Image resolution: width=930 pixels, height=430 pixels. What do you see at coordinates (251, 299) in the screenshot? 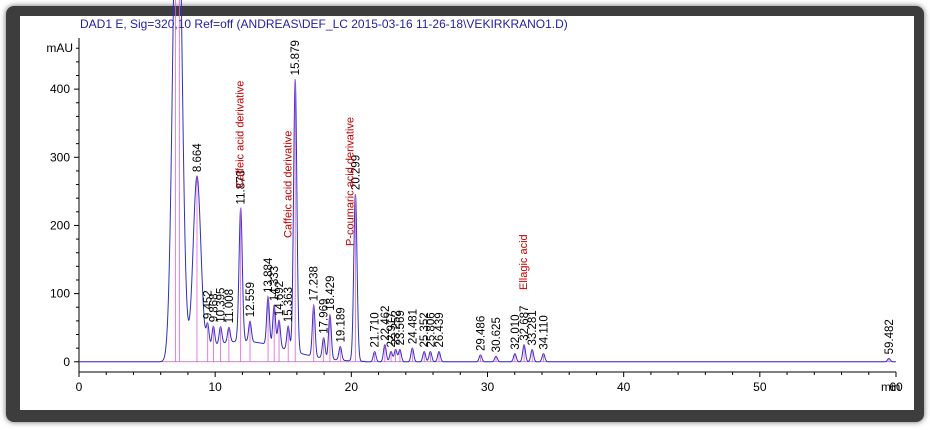
I see `peak-label: 12.559` at bounding box center [251, 299].